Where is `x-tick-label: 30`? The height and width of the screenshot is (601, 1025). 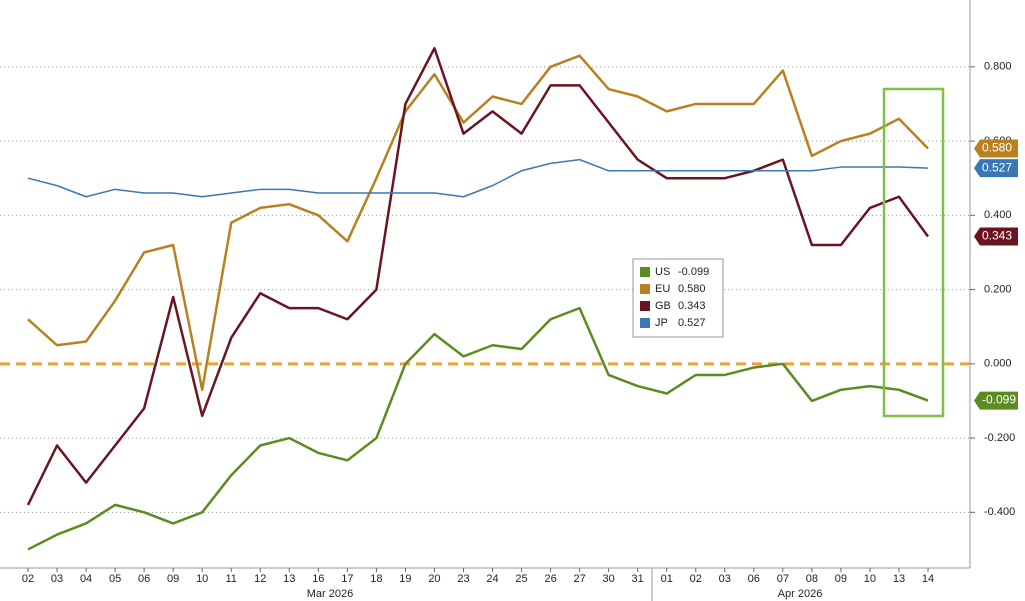
x-tick-label: 30 is located at coordinates (609, 579).